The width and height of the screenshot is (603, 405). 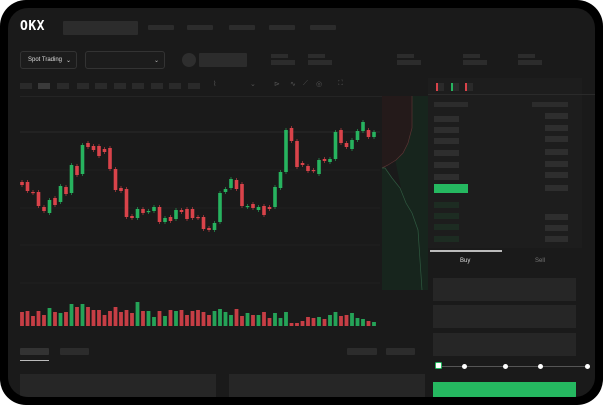 What do you see at coordinates (293, 84) in the screenshot?
I see `ruler-icon: ∿` at bounding box center [293, 84].